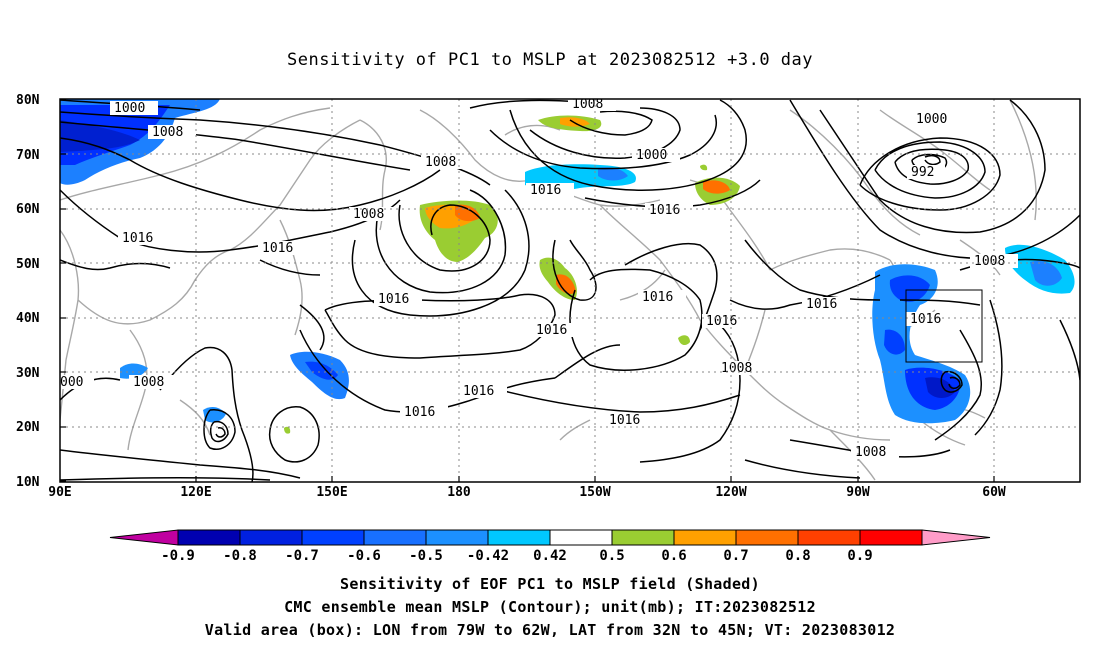 This screenshot has width=1100, height=650. Describe the element at coordinates (28, 318) in the screenshot. I see `lat-label: 40N` at that location.